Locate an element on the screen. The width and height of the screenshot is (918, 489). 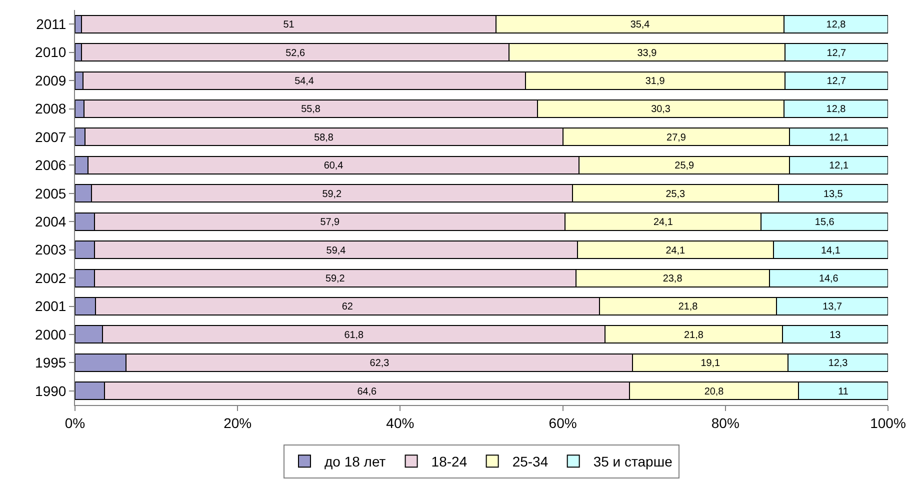
data-label: 20,8 is located at coordinates (714, 392).